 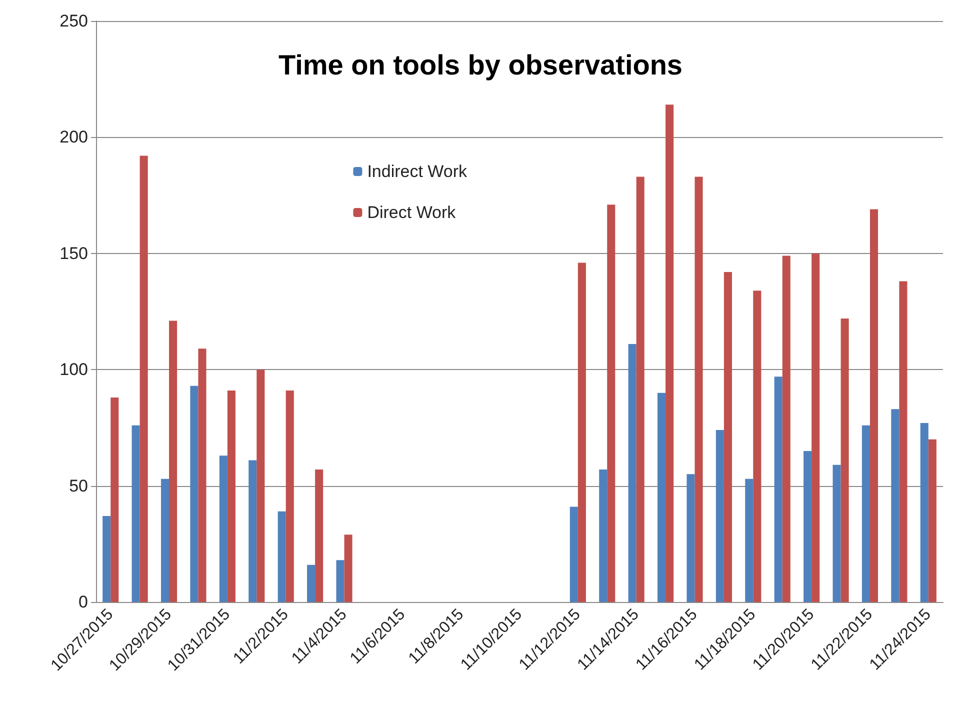 I want to click on legend-label: Indirect Work, so click(x=417, y=171).